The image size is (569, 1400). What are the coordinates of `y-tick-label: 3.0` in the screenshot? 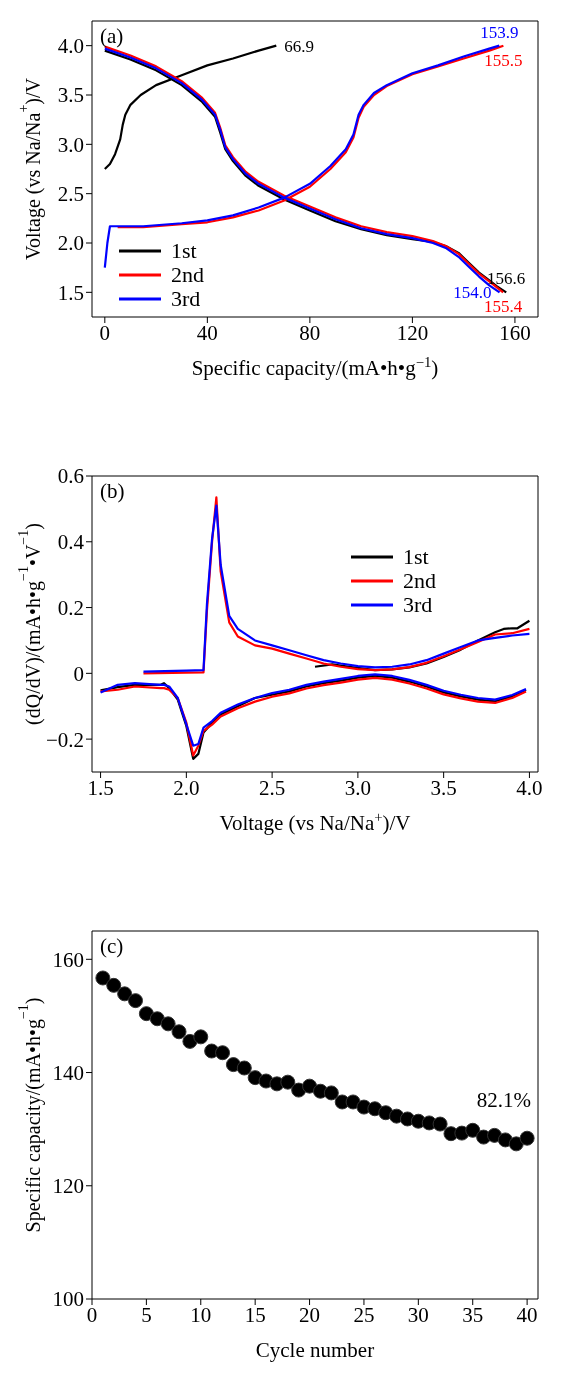 It's located at (70, 144).